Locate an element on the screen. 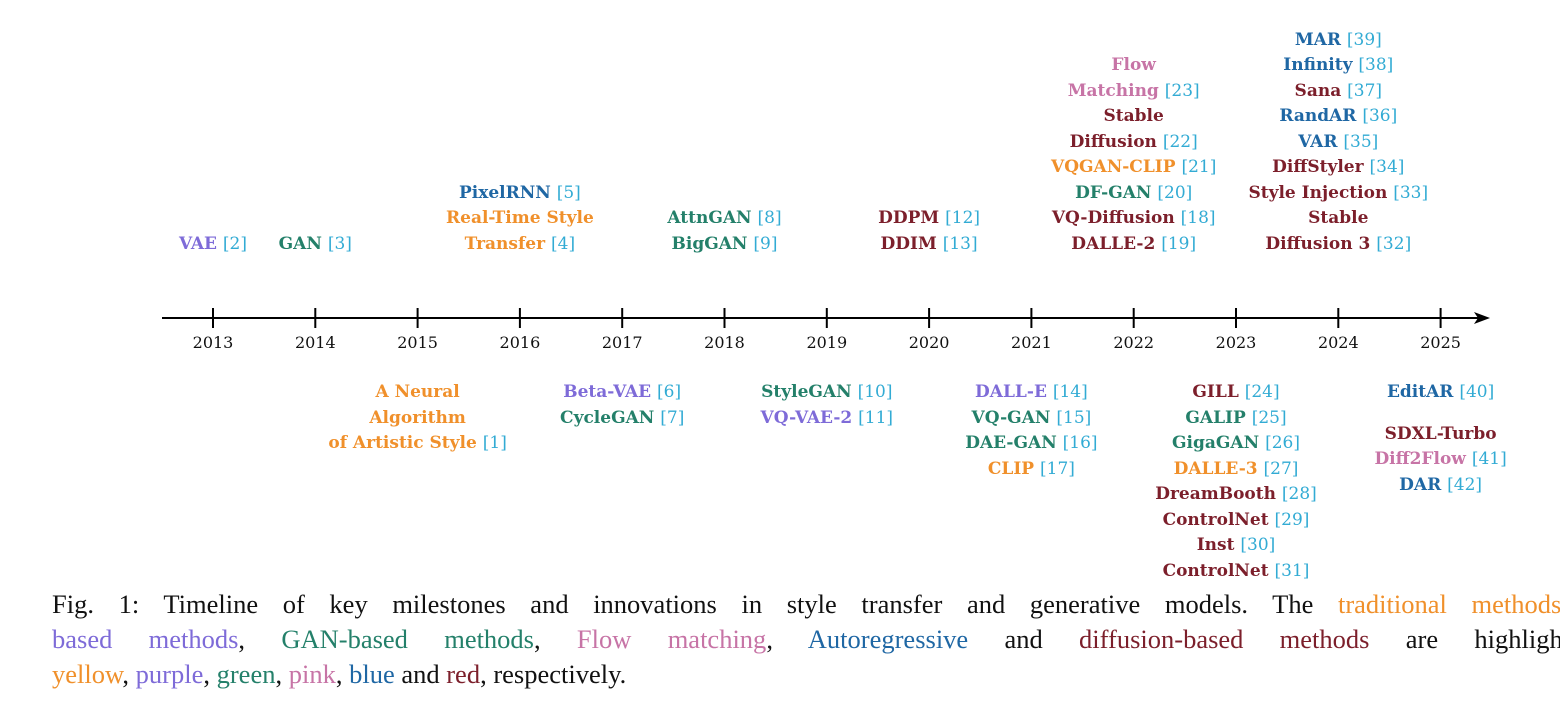  citation-ref: [35] is located at coordinates (1361, 141).